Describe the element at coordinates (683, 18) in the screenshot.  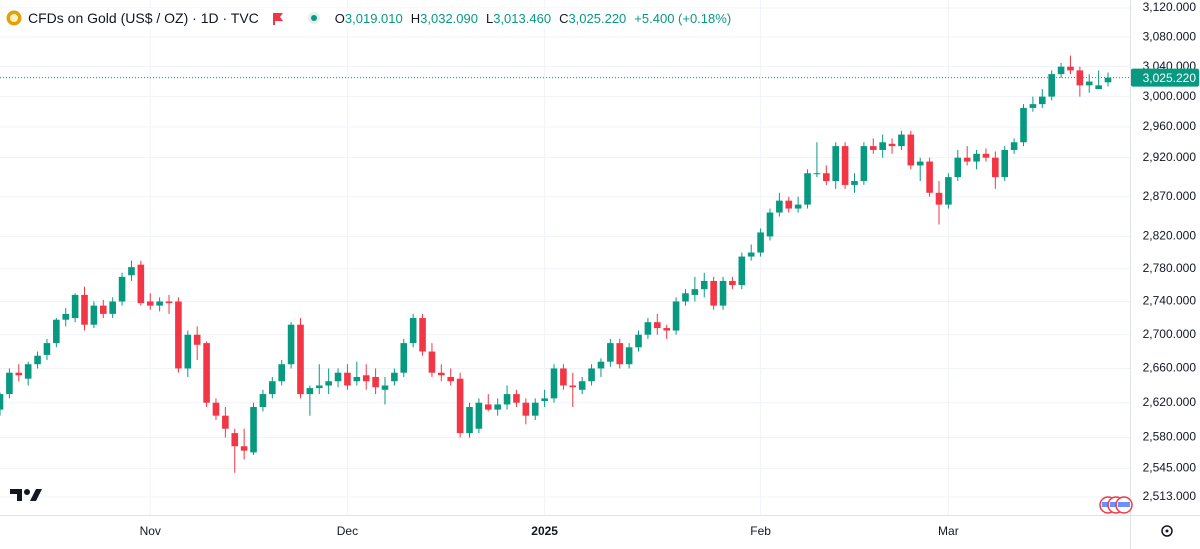
I see `change-value: +5.400 (+0.18%)` at that location.